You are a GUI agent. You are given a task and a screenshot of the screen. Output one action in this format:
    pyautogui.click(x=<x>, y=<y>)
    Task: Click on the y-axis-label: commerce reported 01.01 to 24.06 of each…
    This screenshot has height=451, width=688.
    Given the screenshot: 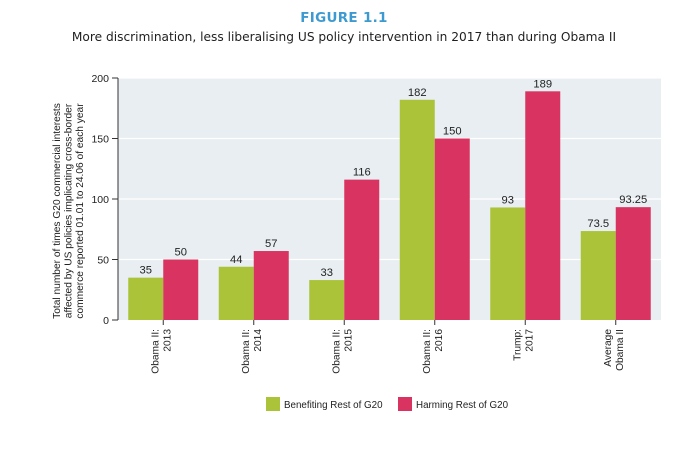 What is the action you would take?
    pyautogui.click(x=80, y=211)
    